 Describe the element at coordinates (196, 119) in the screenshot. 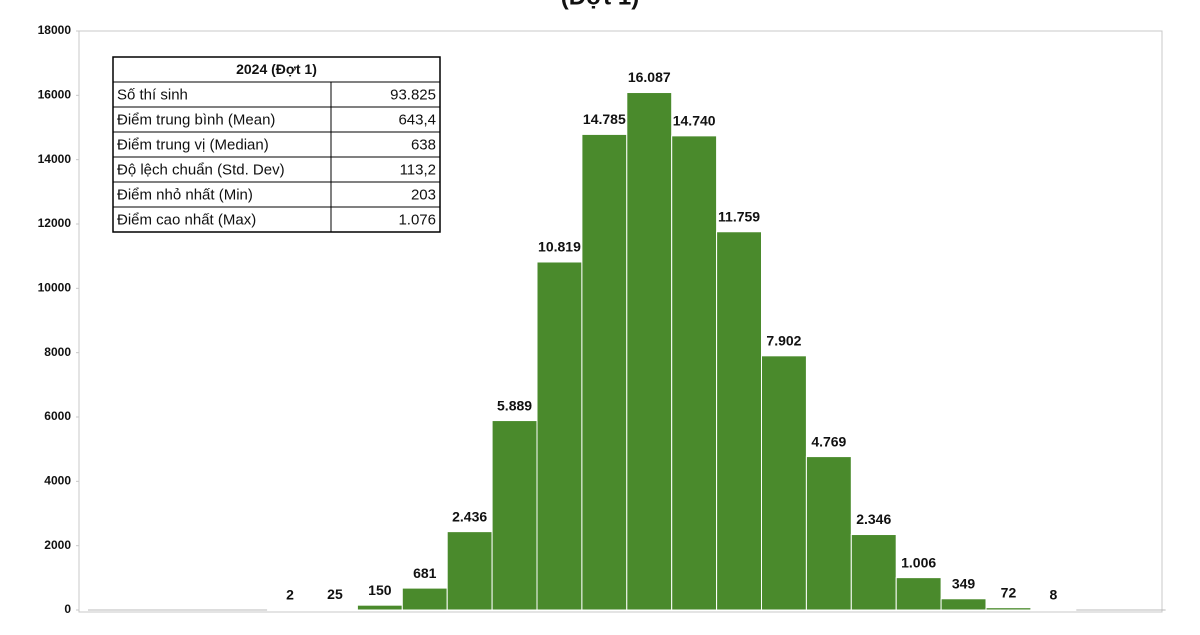

I see `table-label: Điểm trung bình (Mean)` at that location.